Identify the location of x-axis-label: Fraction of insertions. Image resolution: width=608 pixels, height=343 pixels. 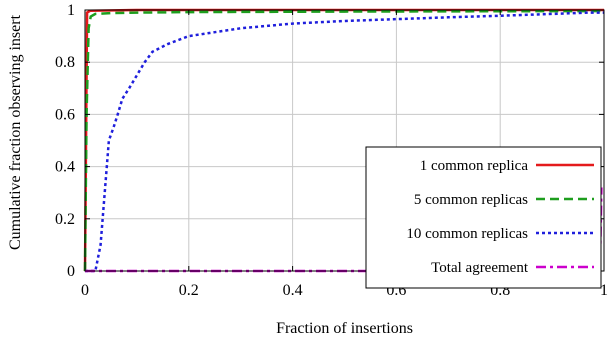
(344, 328).